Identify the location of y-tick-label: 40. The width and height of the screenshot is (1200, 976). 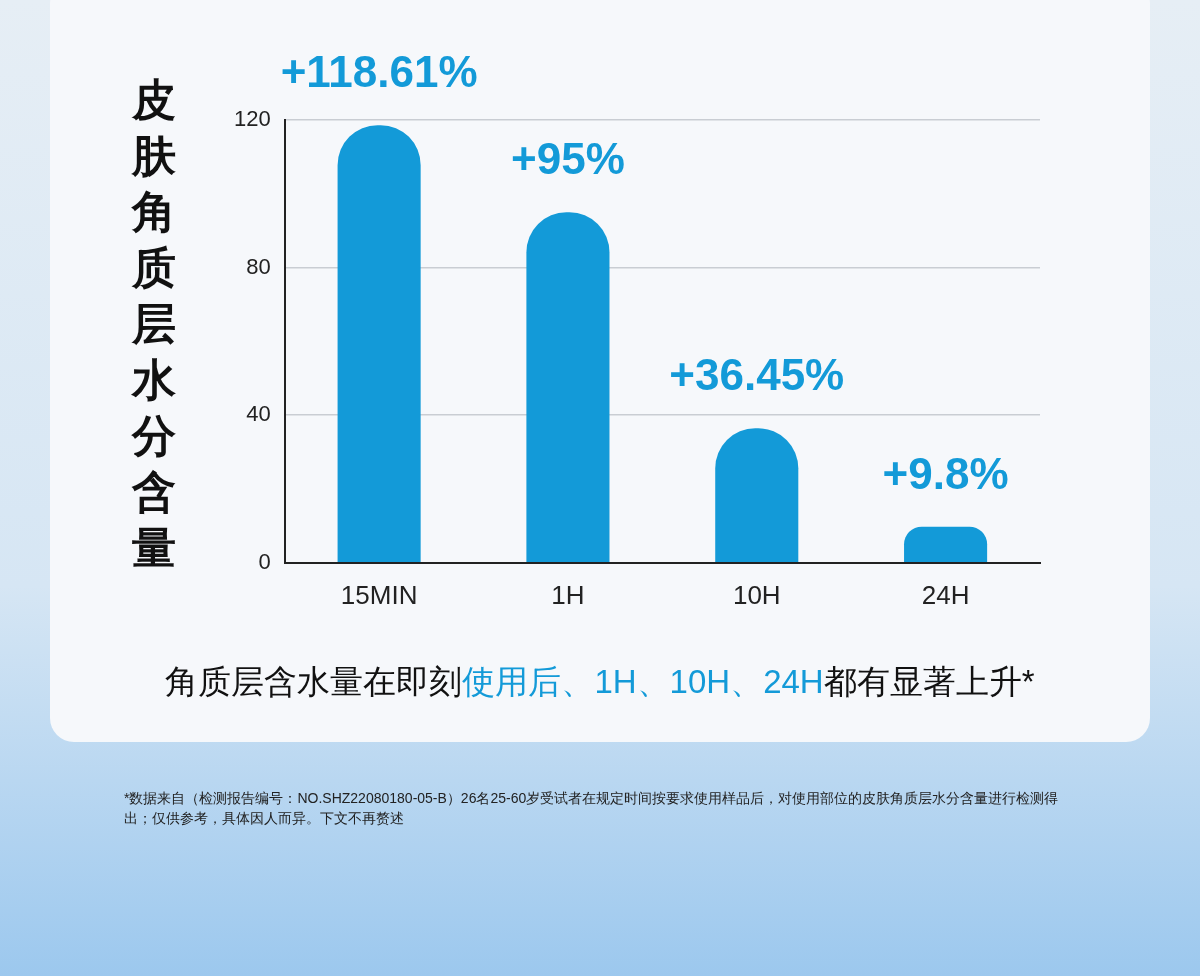
(258, 414).